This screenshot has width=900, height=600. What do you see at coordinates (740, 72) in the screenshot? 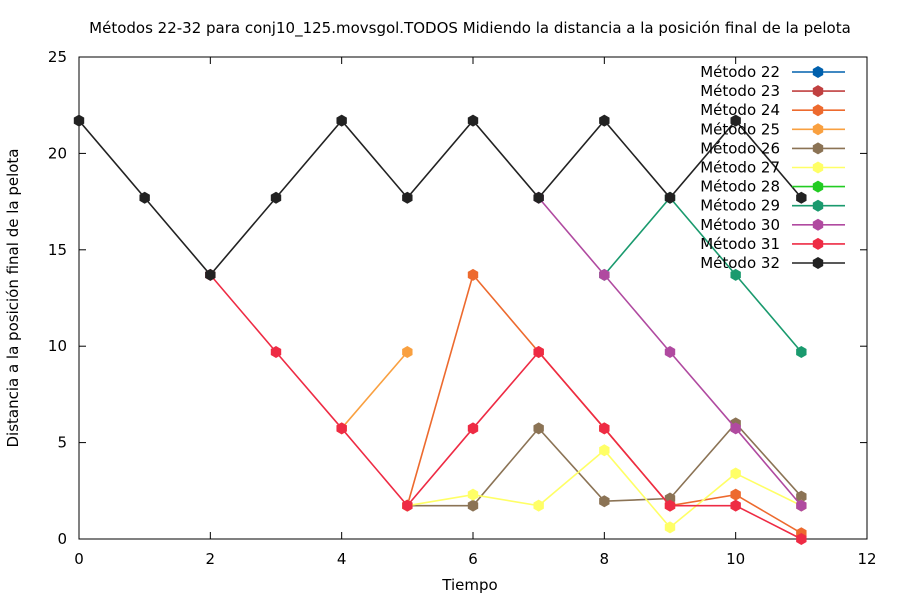
I see `legend-label: Método 22` at bounding box center [740, 72].